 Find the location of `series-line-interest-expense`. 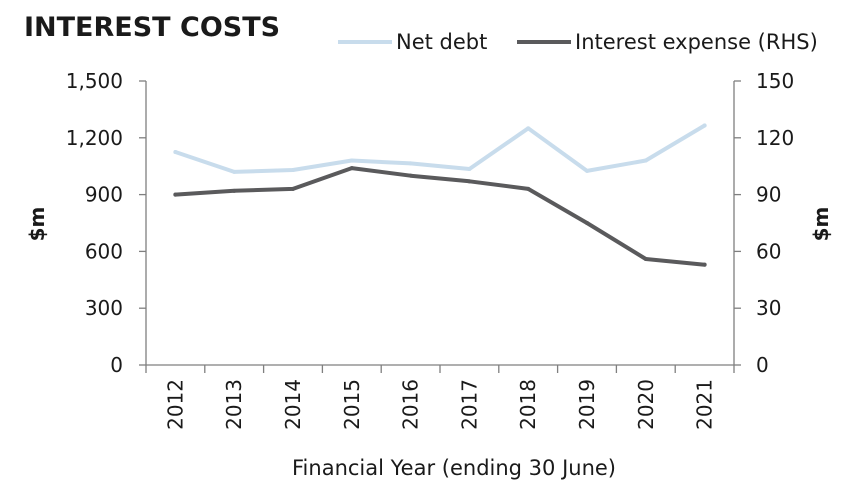

series-line-interest-expense is located at coordinates (440, 216).